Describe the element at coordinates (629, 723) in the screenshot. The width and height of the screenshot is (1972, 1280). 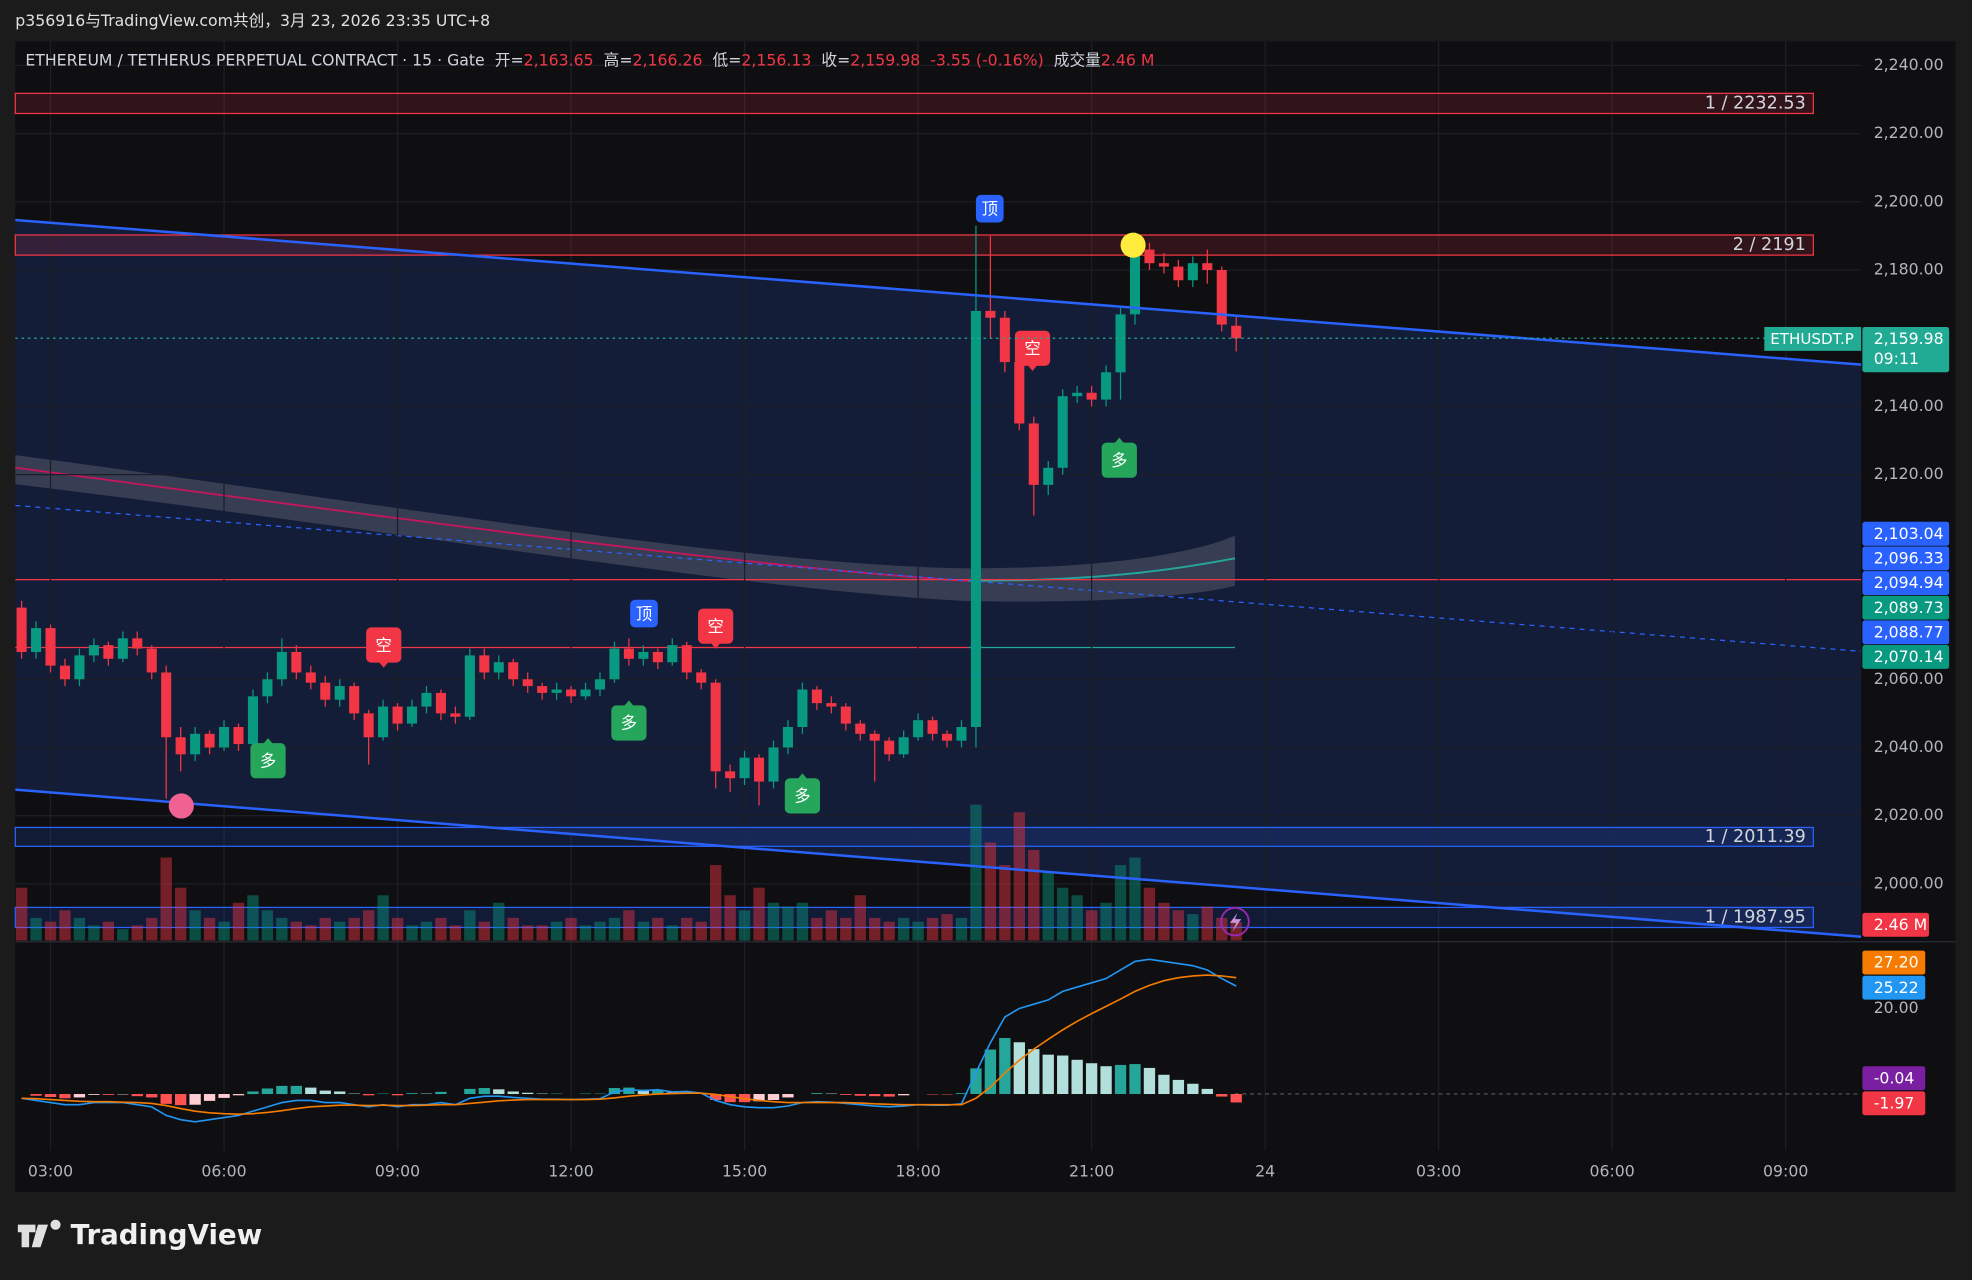
I see `signal-label: 多` at that location.